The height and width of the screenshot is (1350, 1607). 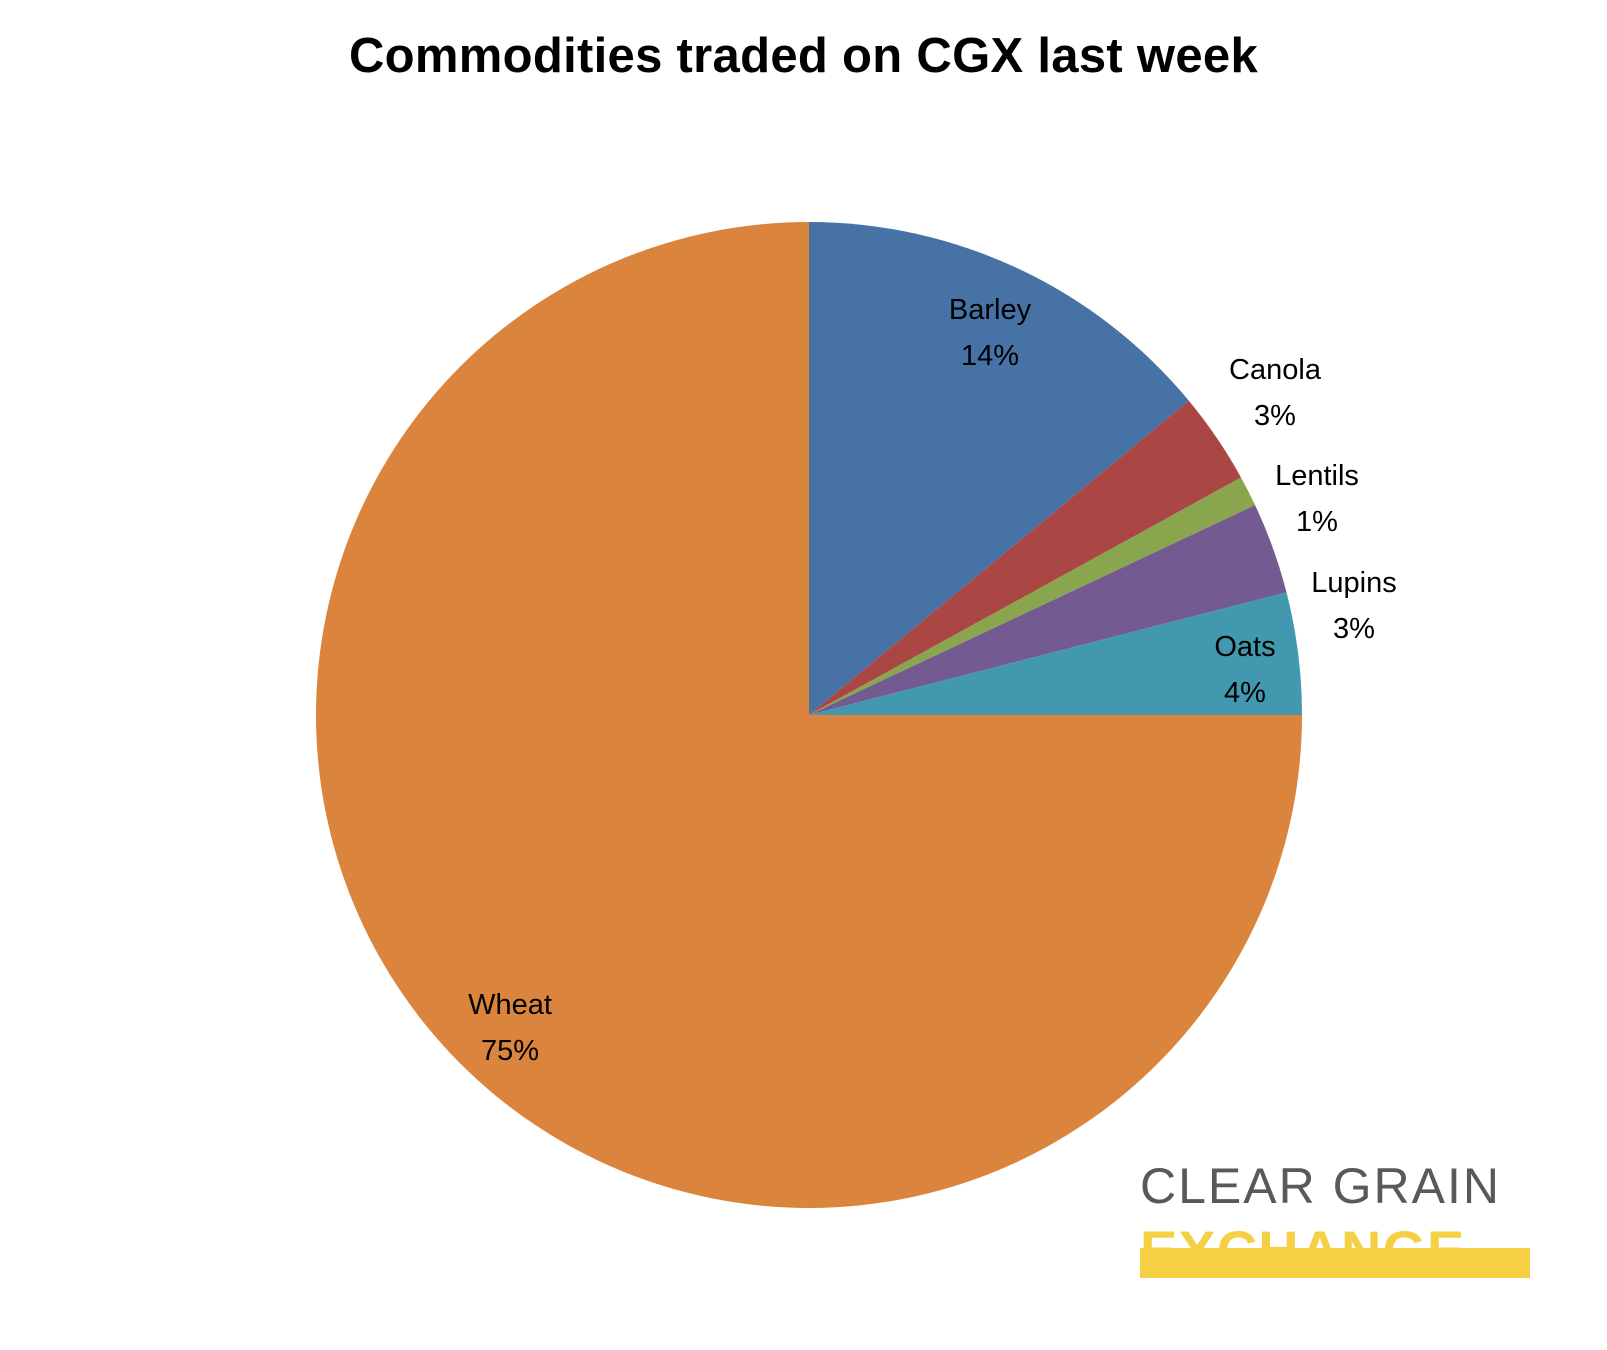 I want to click on clear-grain-exchange-logo: CLEAR GRAIN EXCHANGE, so click(x=1335, y=1222).